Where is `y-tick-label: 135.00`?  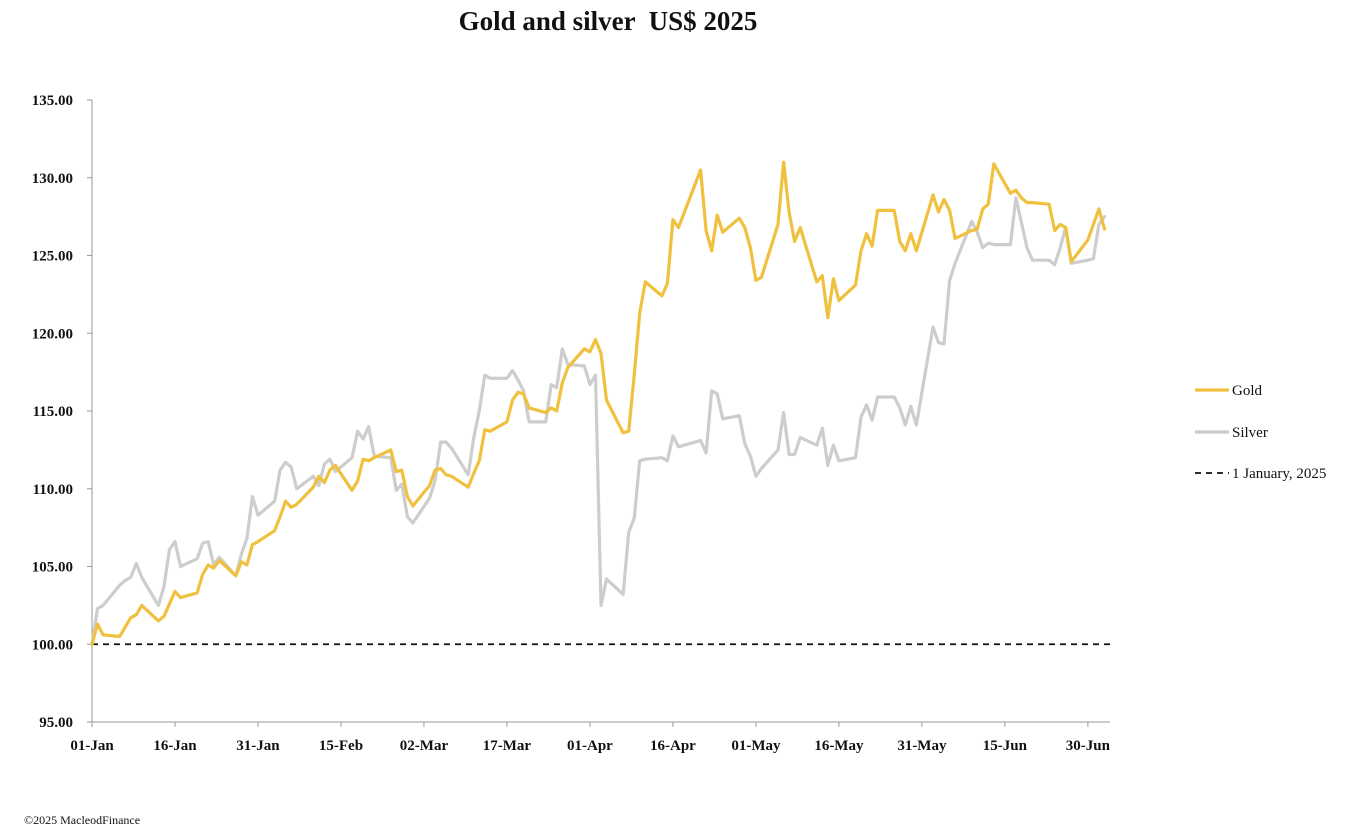 y-tick-label: 135.00 is located at coordinates (52, 101).